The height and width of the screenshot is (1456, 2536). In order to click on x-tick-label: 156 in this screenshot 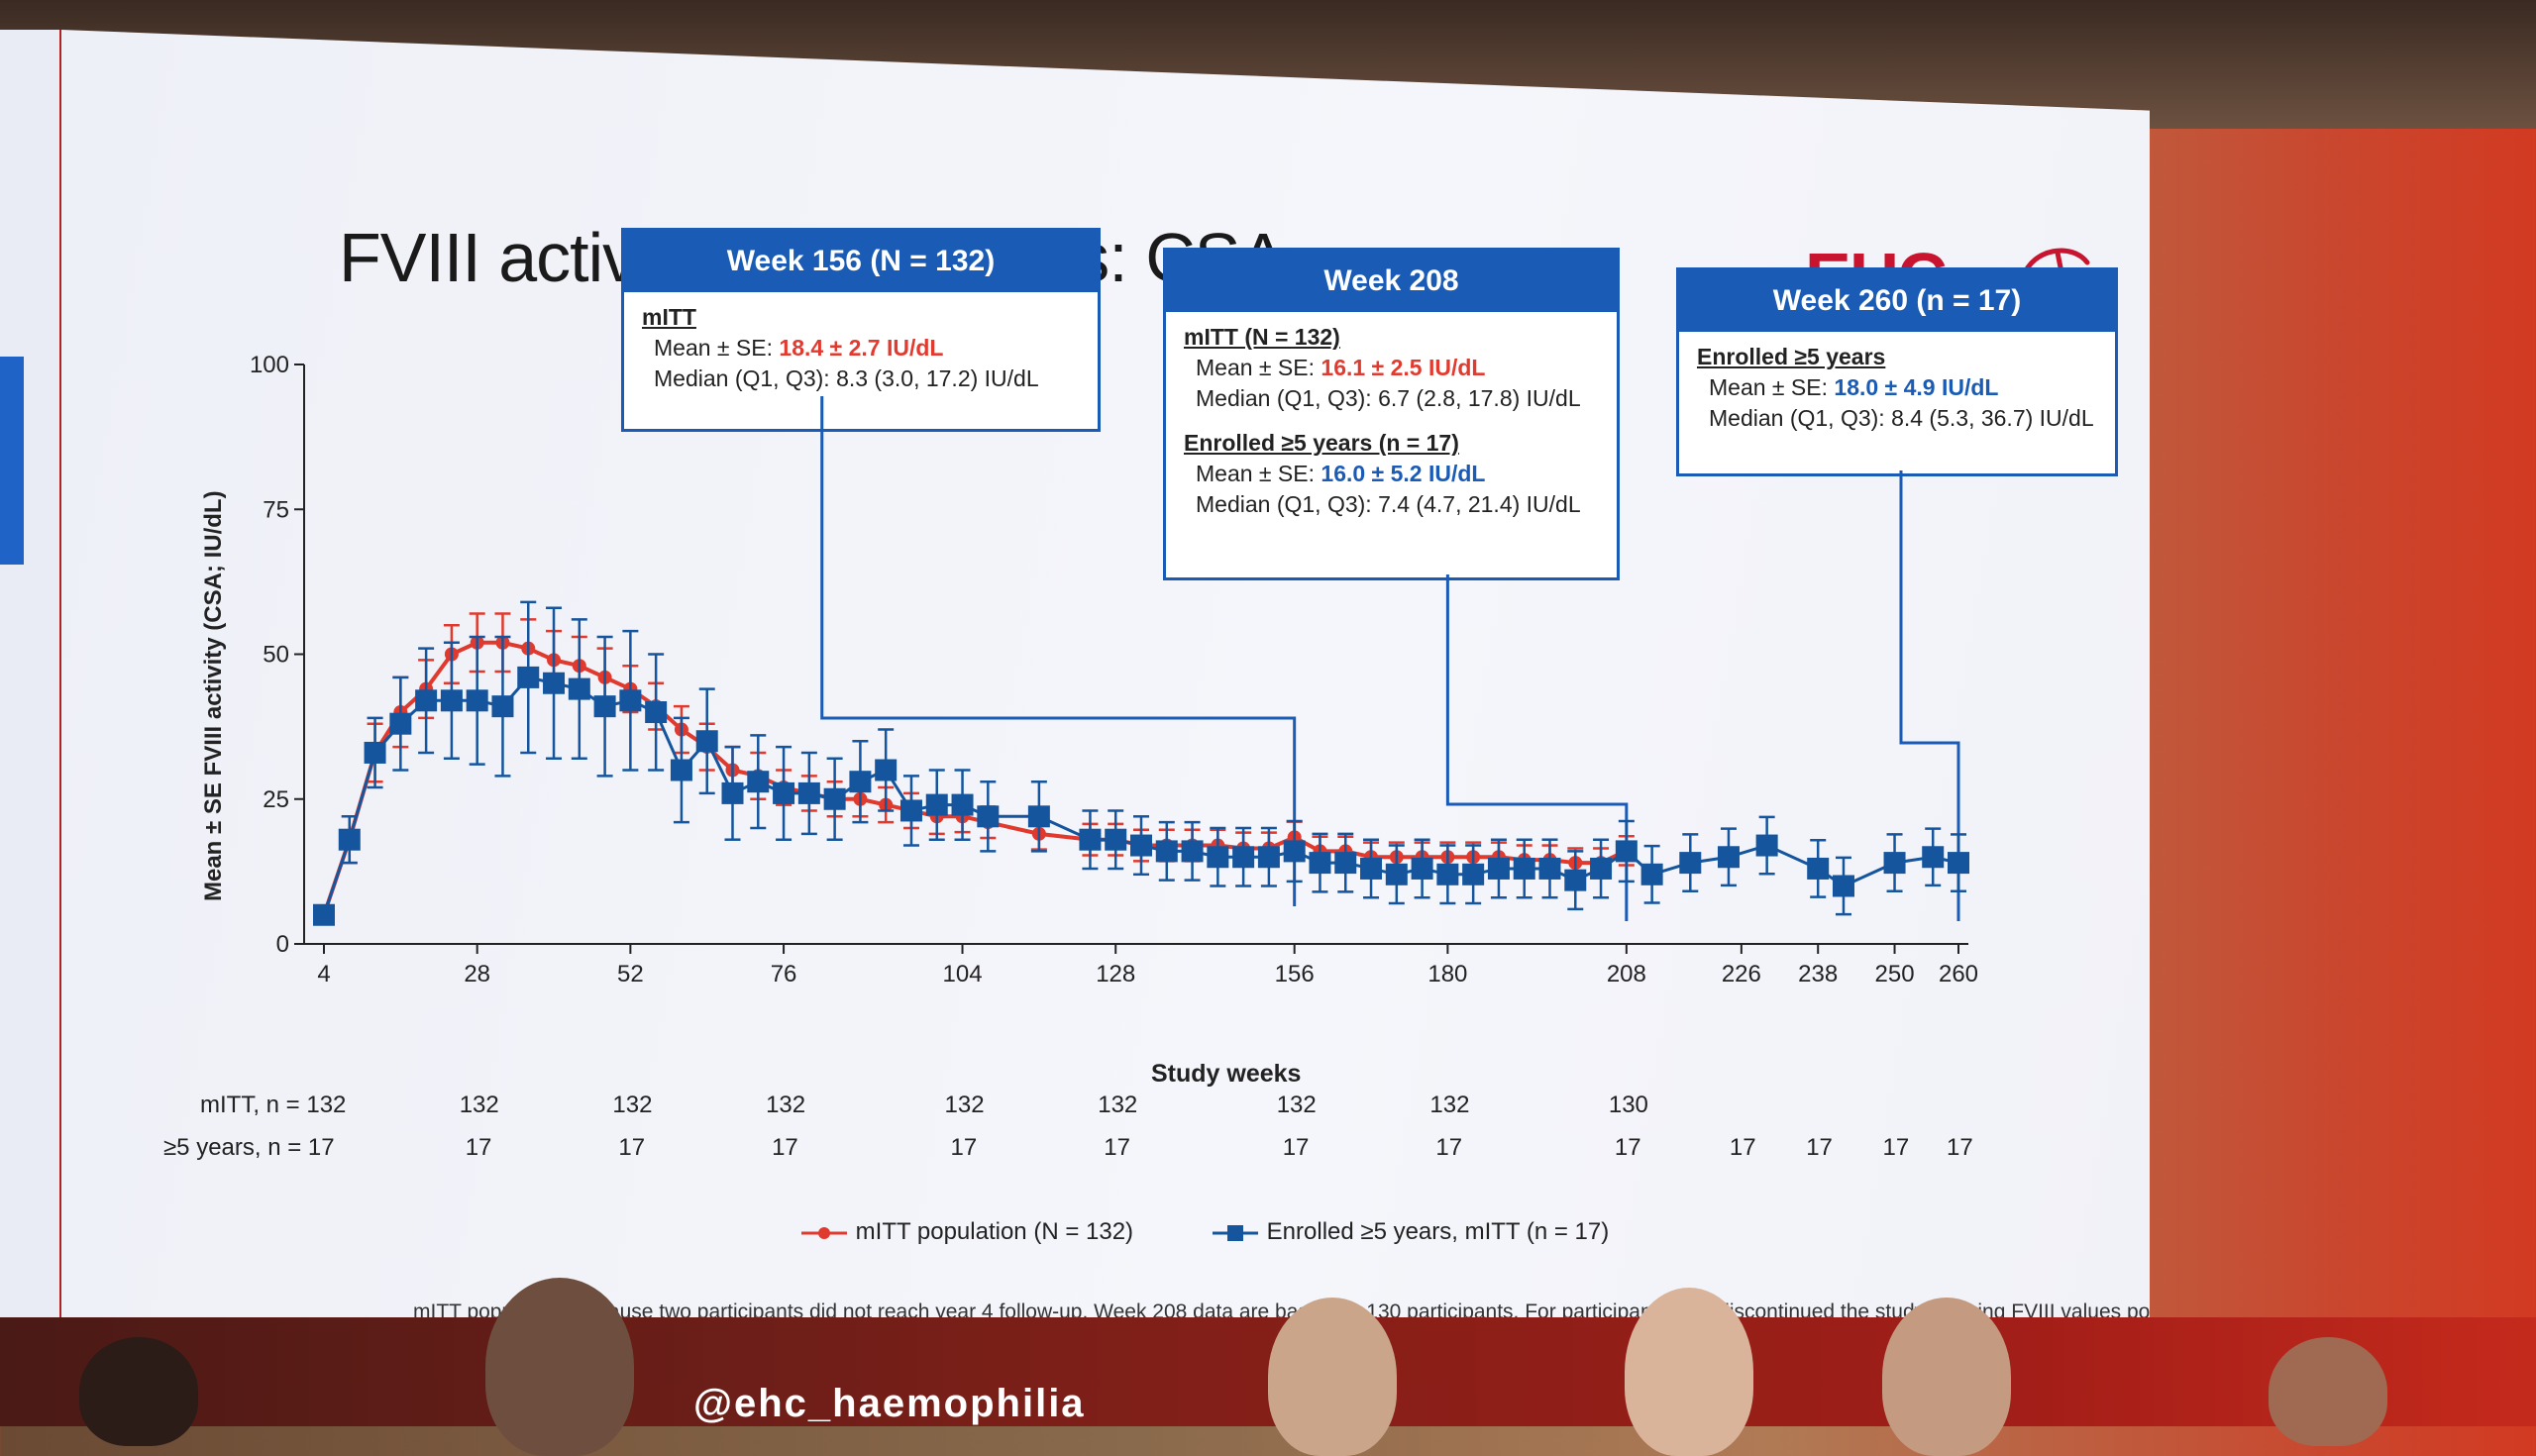, I will do `click(1295, 974)`.